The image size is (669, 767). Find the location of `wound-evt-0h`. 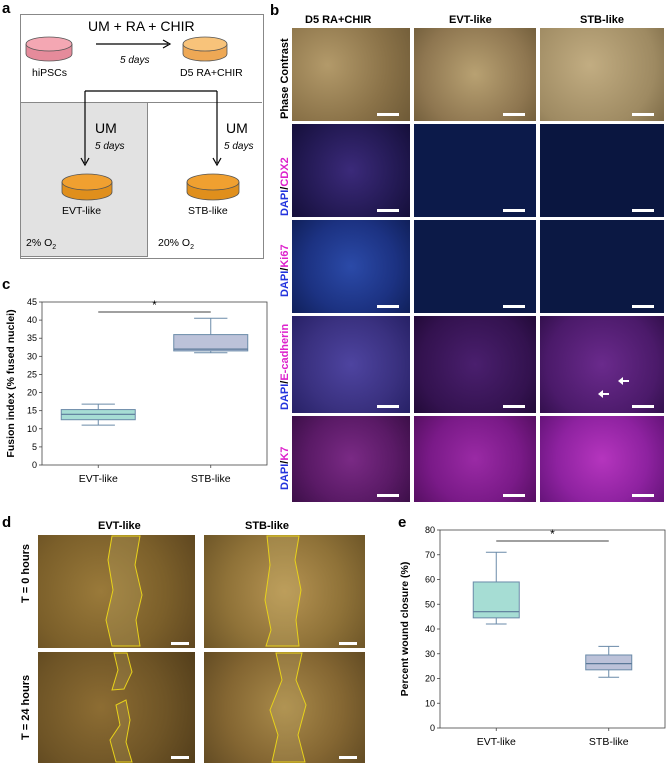

wound-evt-0h is located at coordinates (116, 591).